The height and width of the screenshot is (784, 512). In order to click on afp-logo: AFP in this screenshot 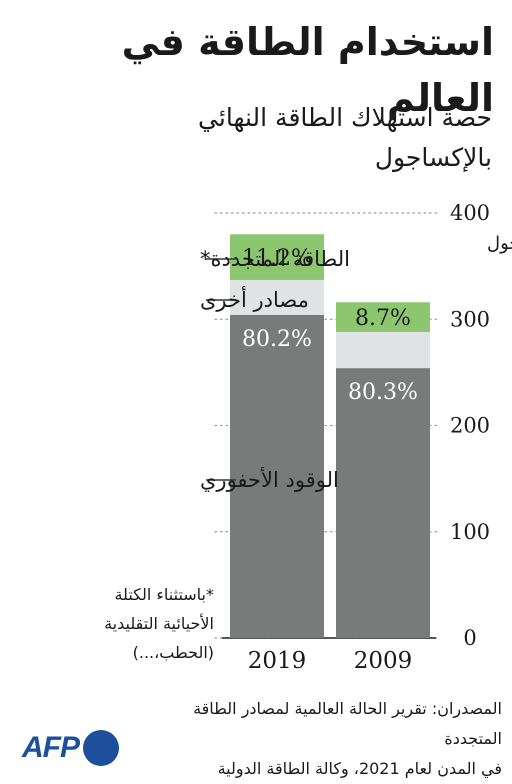, I will do `click(70, 748)`.